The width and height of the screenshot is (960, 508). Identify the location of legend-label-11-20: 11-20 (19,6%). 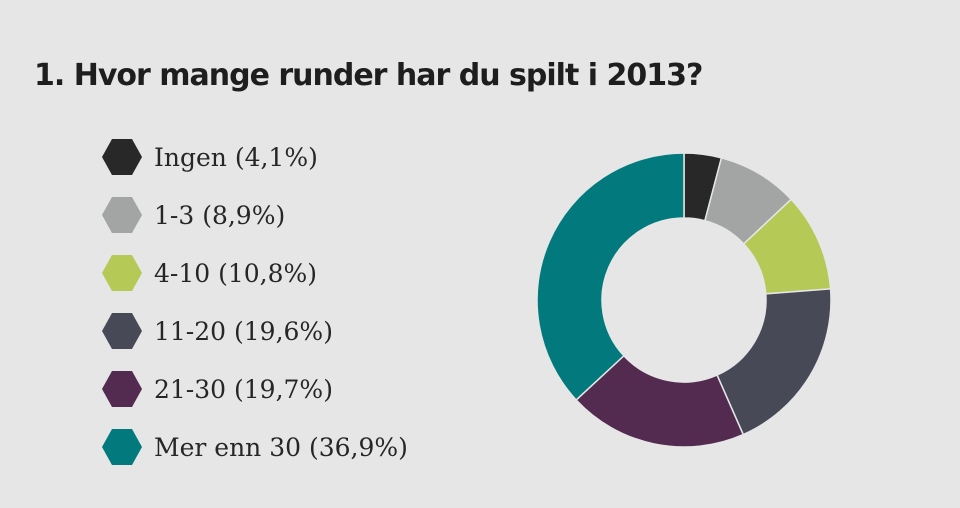
(243, 331).